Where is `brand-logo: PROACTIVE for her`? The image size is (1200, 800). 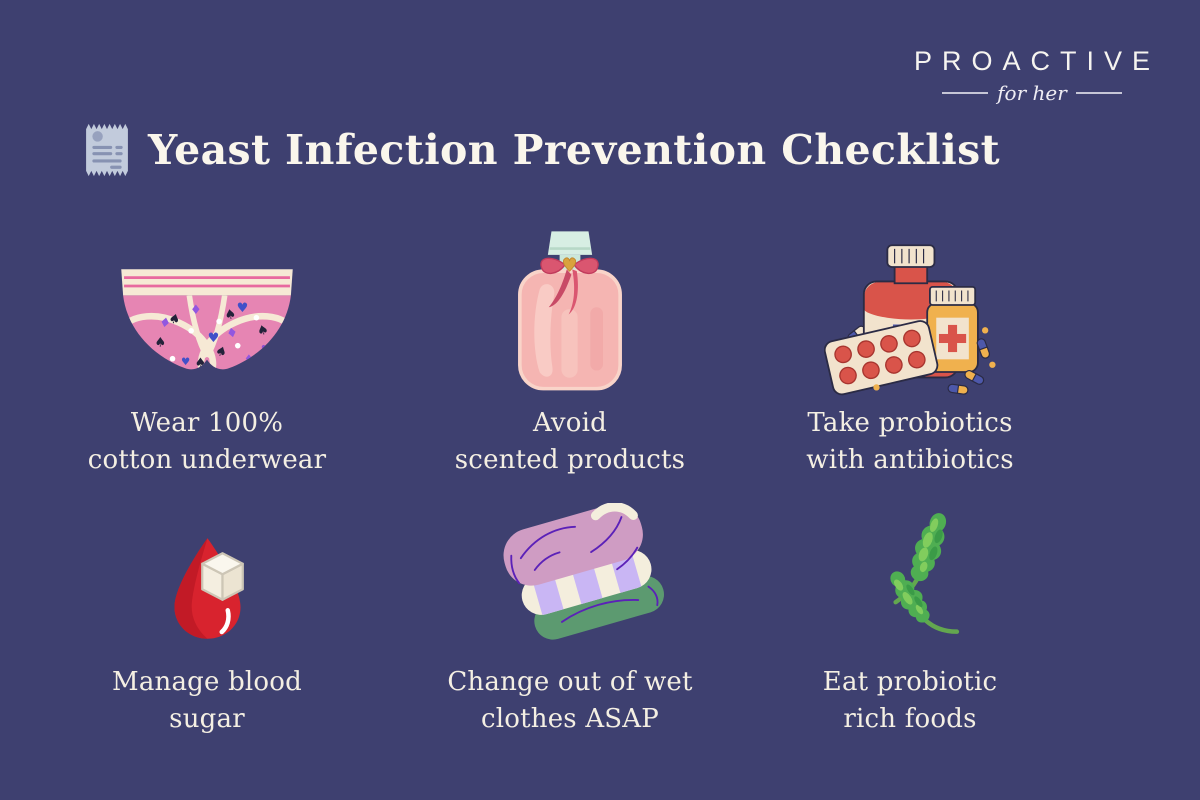 brand-logo: PROACTIVE for her is located at coordinates (1032, 75).